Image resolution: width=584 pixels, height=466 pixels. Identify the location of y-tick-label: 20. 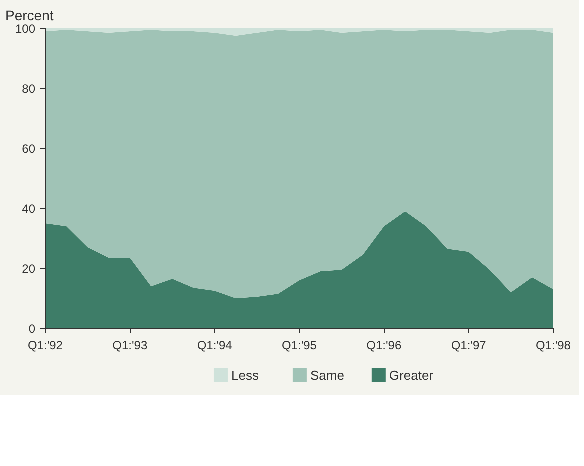
(29, 269).